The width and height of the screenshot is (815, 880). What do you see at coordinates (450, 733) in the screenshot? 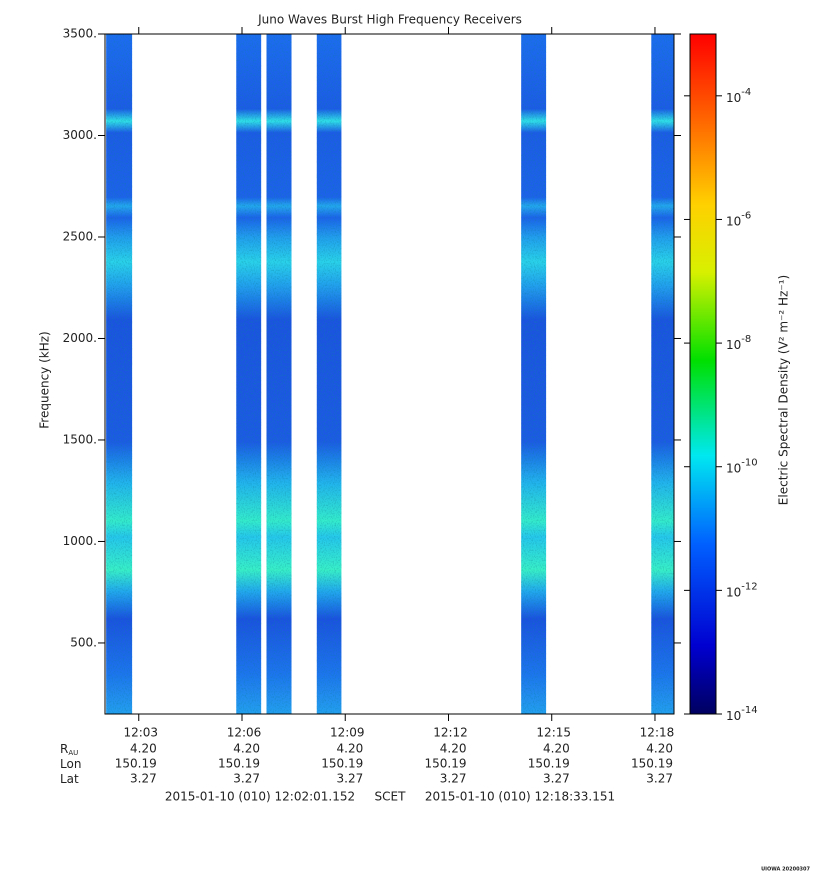
I see `x-tick-label: 12:12` at bounding box center [450, 733].